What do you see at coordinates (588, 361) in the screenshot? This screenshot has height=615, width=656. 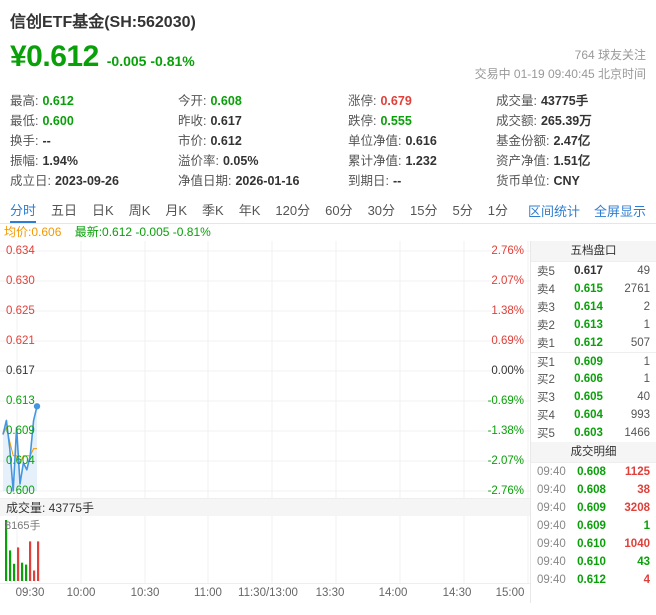 I see `order-price: 0.609` at bounding box center [588, 361].